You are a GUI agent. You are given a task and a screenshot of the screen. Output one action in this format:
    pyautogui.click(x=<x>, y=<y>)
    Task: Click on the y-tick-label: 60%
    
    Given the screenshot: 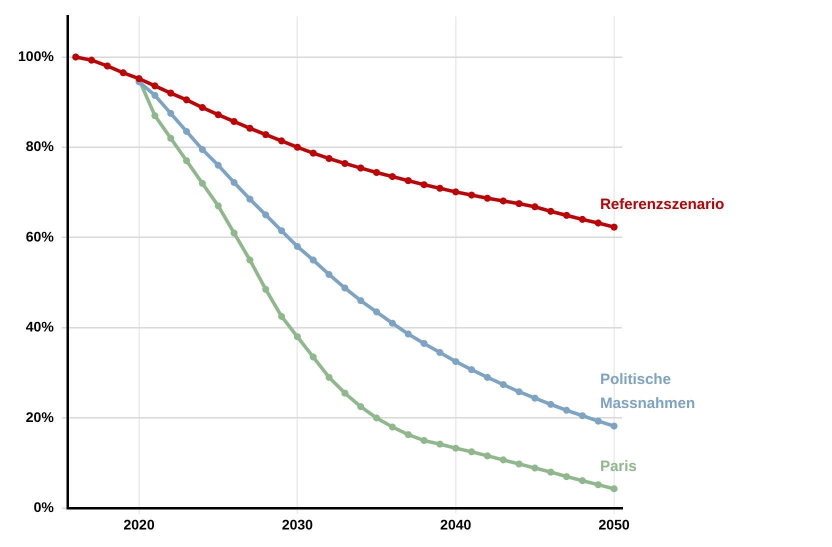 What is the action you would take?
    pyautogui.click(x=40, y=236)
    